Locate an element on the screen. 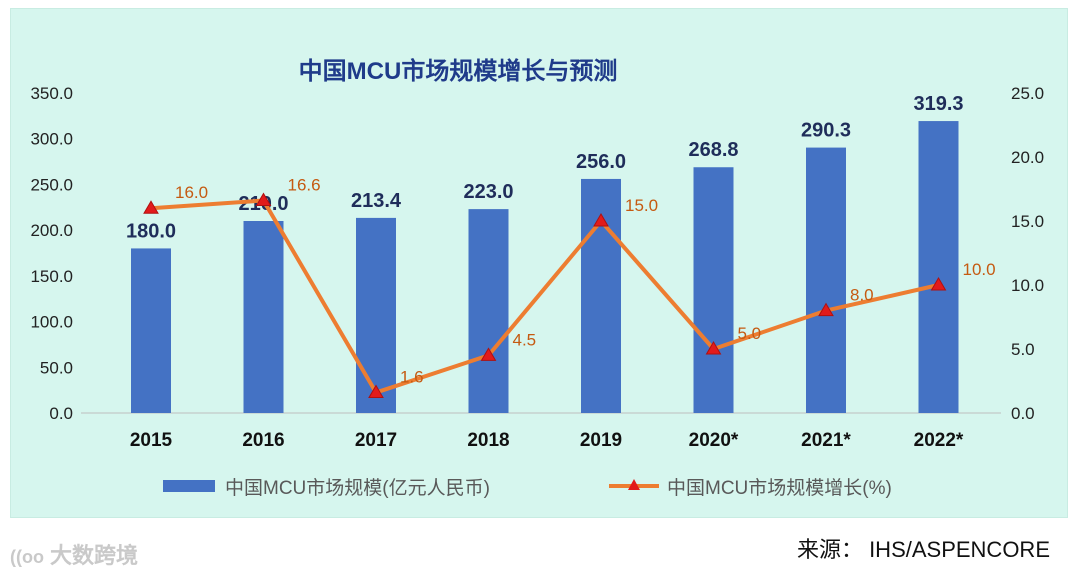 This screenshot has height=573, width=1080. bar-value-label: 319.3 is located at coordinates (938, 104).